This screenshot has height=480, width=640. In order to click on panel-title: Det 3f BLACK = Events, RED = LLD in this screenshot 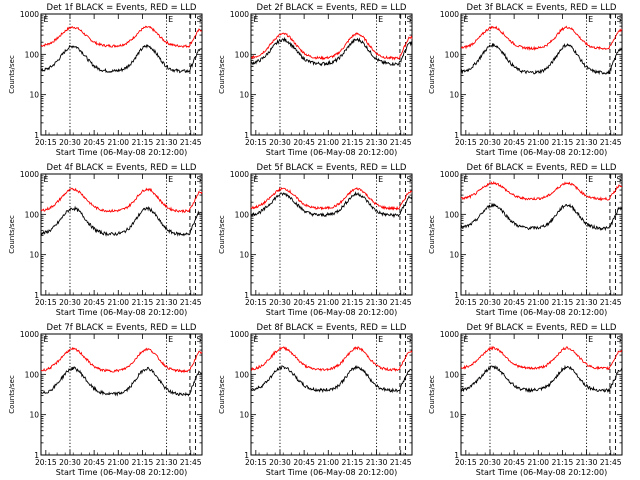, I will do `click(542, 8)`.